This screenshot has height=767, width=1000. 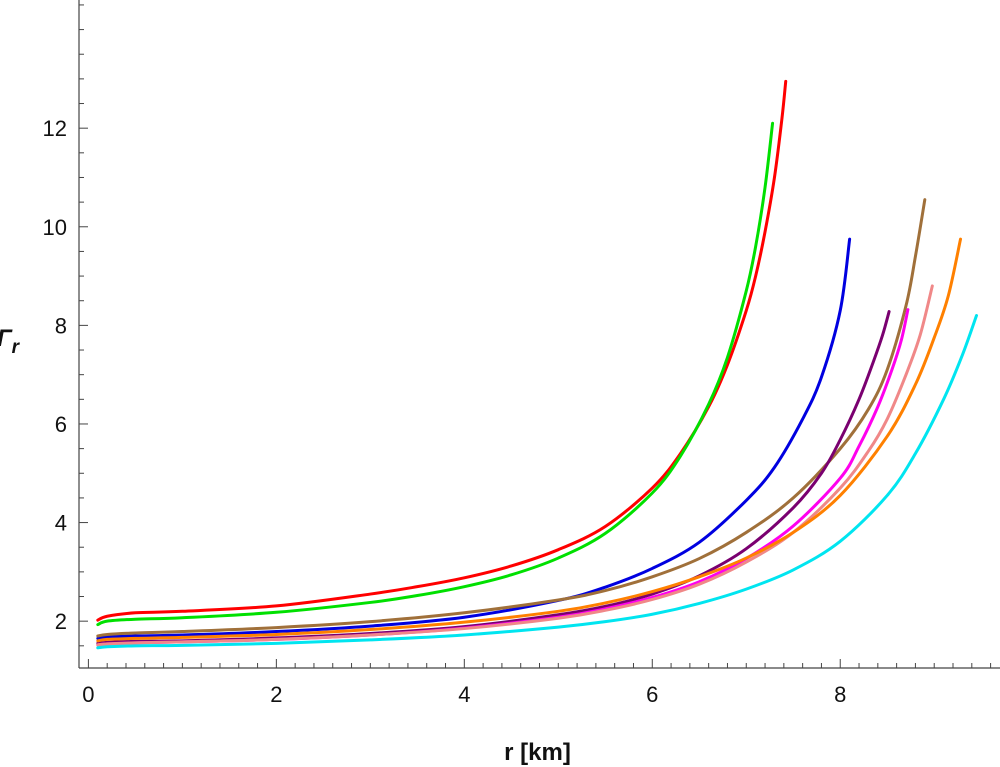 I want to click on y-axis-title: Γr, so click(x=10, y=341).